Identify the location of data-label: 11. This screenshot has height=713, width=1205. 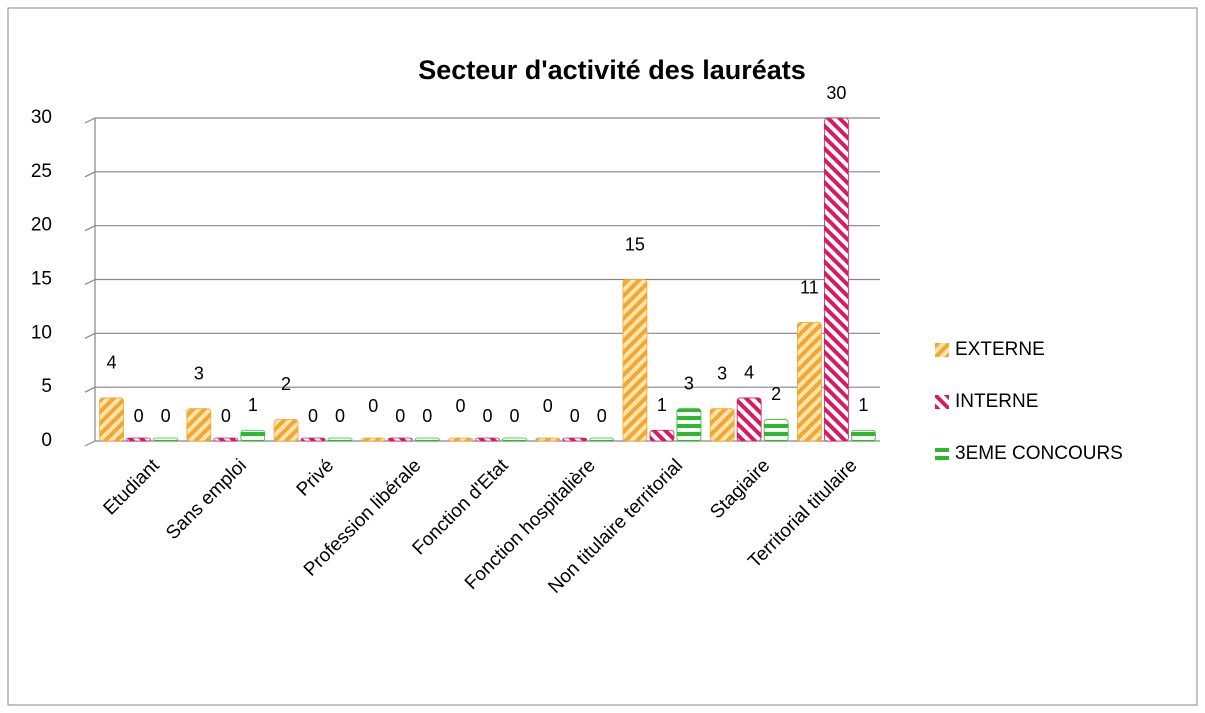
(809, 287).